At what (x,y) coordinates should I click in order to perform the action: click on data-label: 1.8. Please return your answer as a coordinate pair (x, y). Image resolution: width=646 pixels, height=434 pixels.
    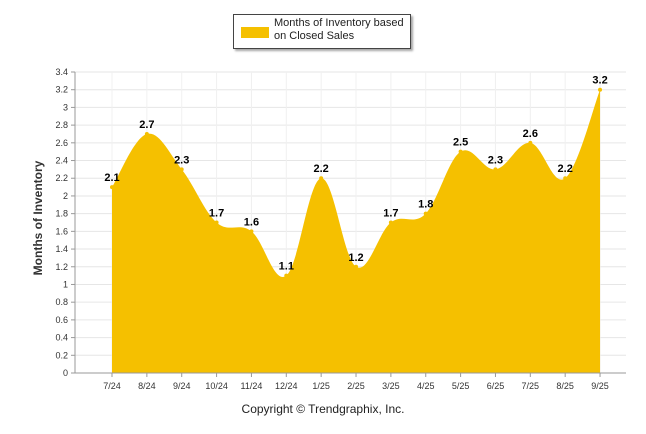
    Looking at the image, I should click on (425, 205).